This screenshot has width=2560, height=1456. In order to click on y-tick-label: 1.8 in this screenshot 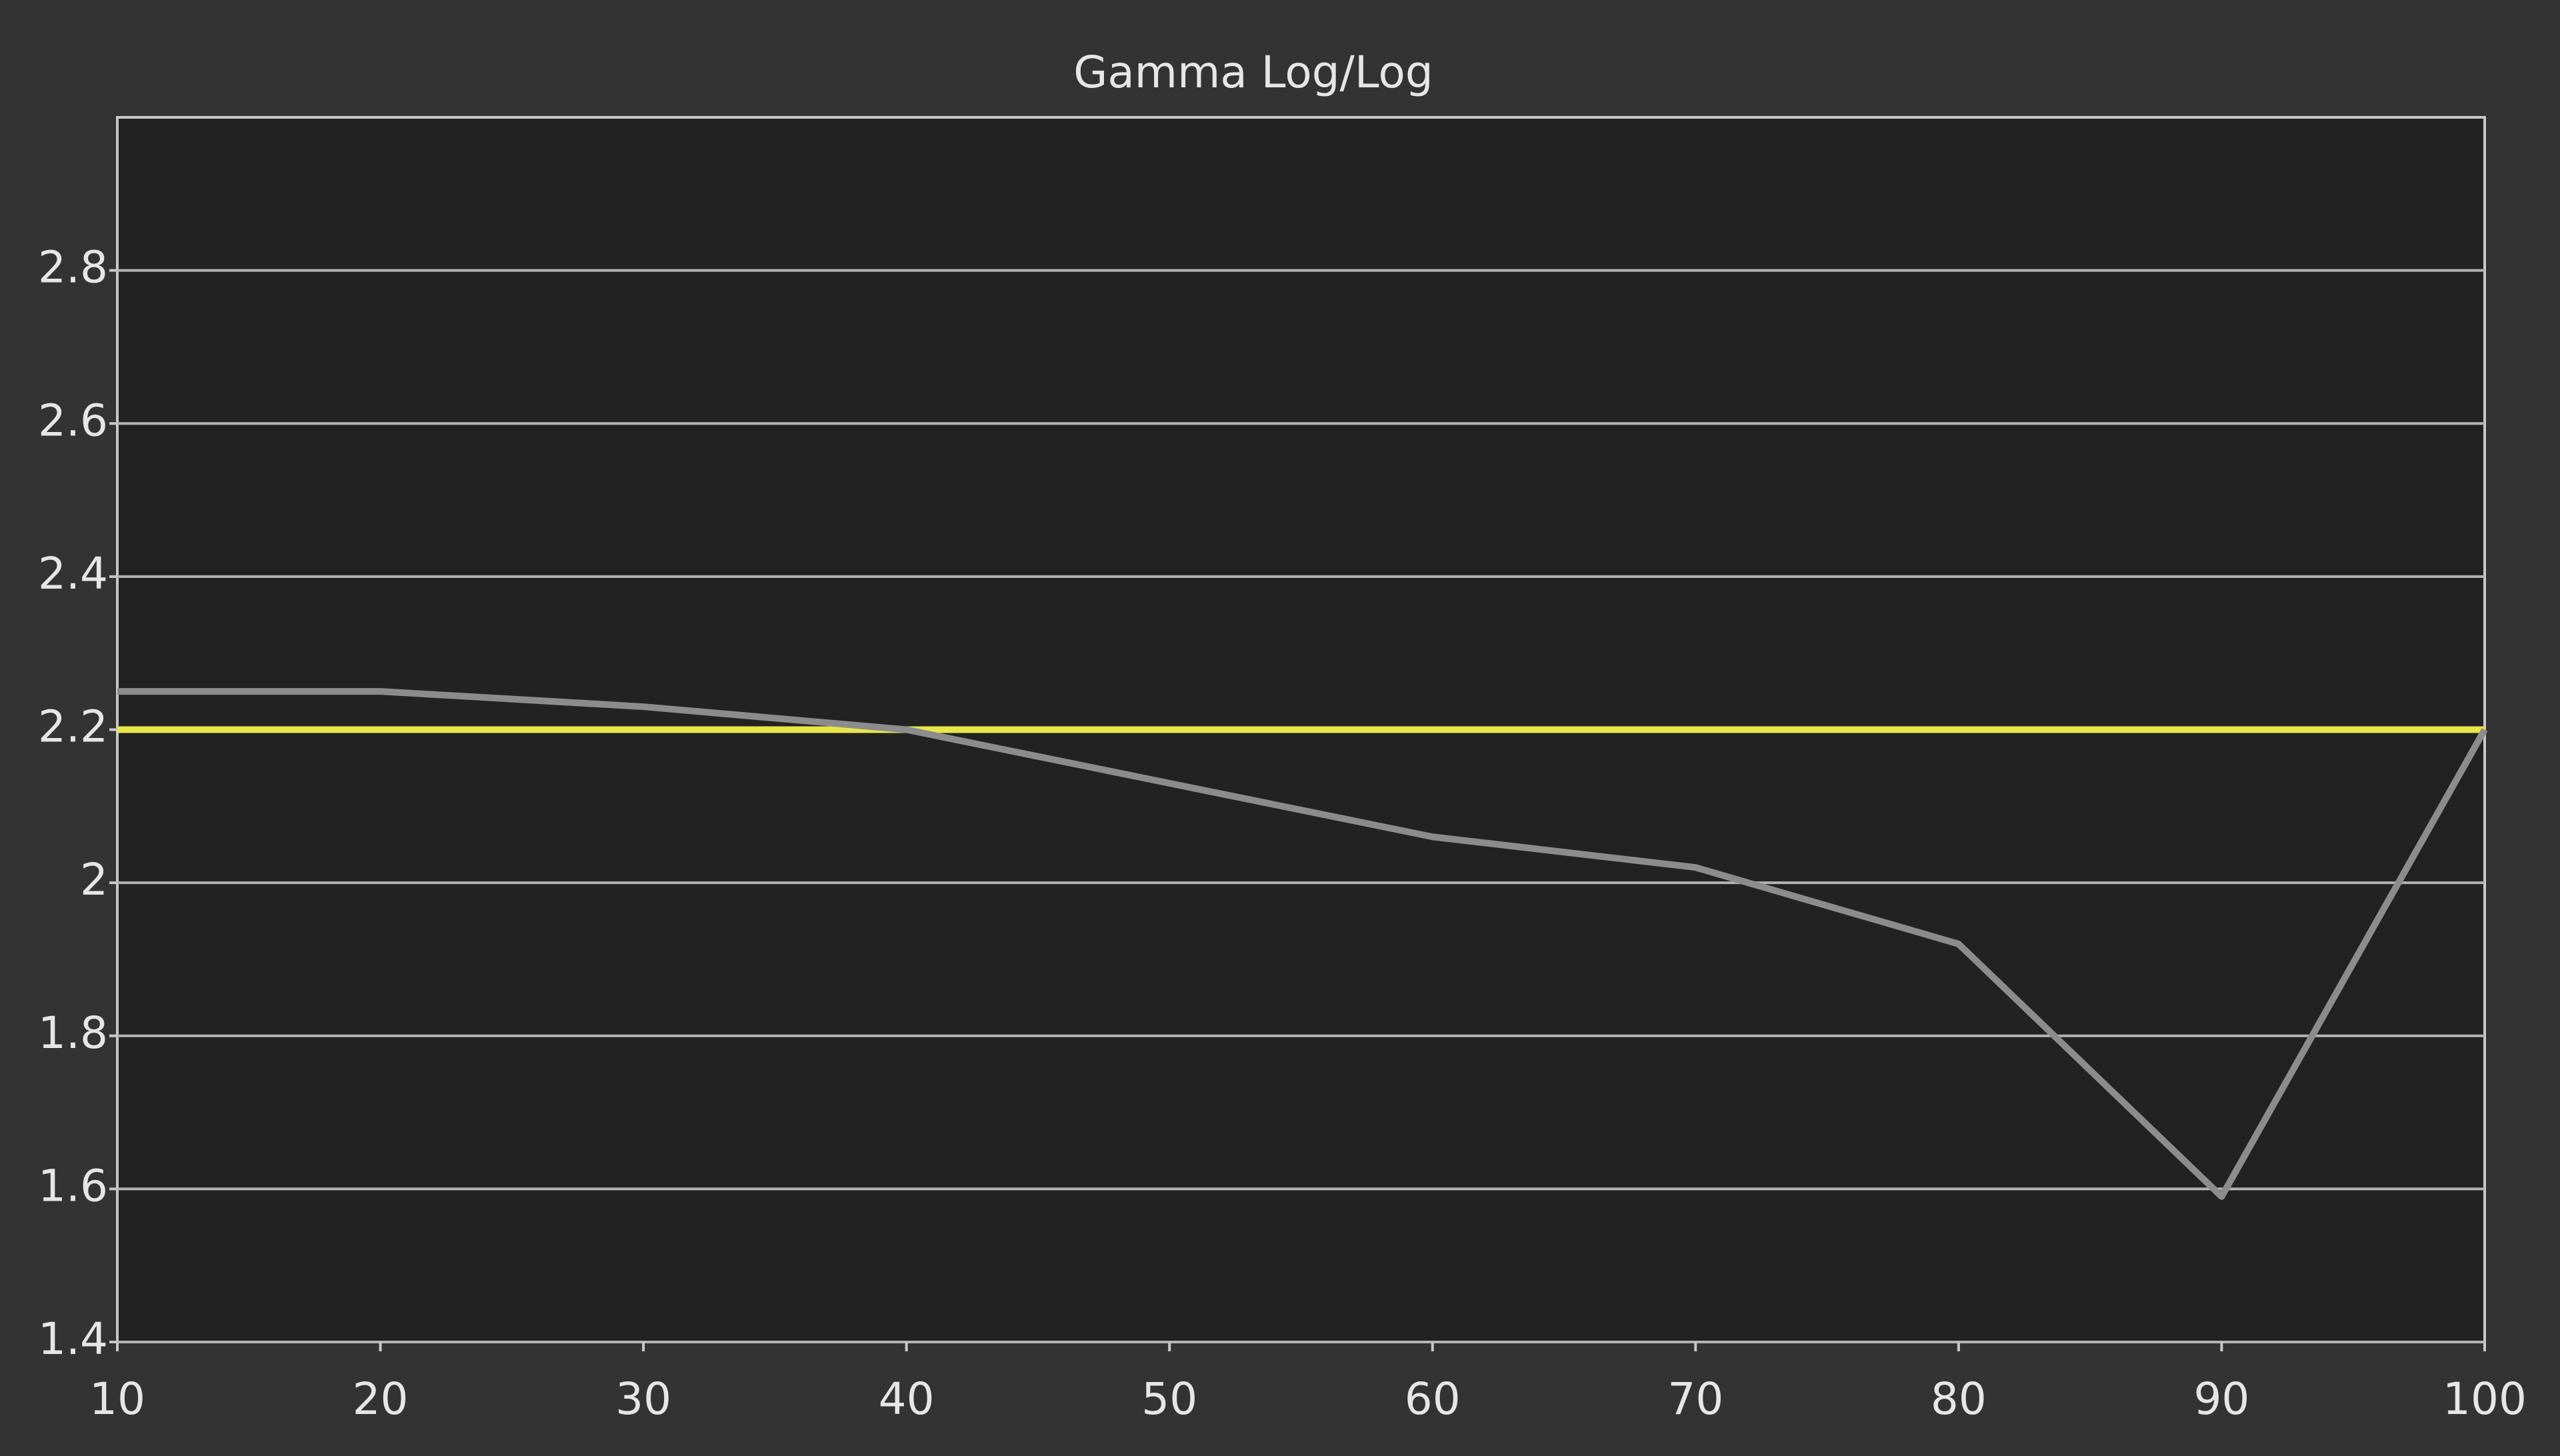, I will do `click(73, 1033)`.